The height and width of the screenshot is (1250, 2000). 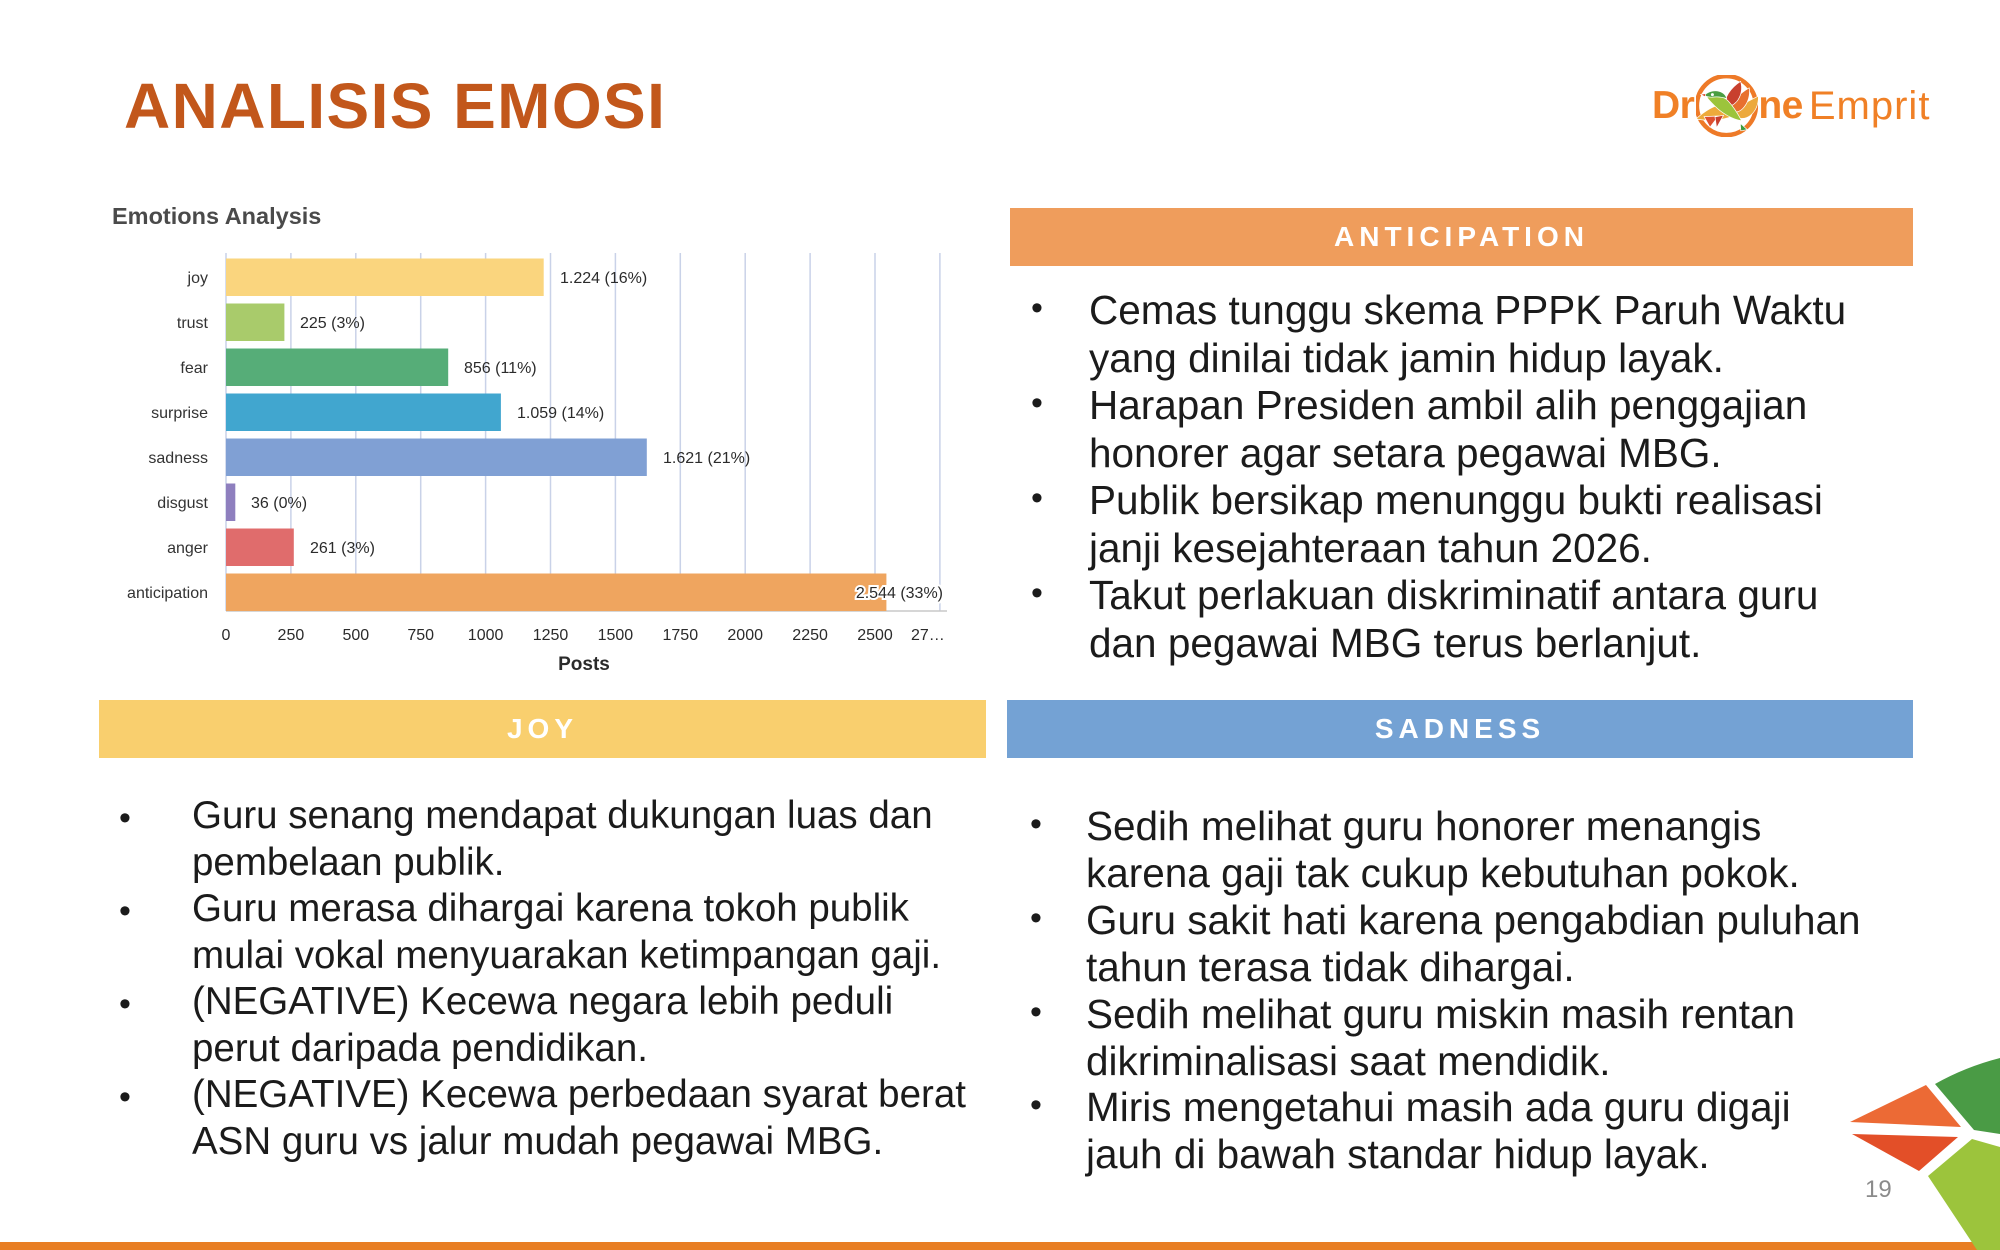 What do you see at coordinates (355, 635) in the screenshot?
I see `svg-text: 500` at bounding box center [355, 635].